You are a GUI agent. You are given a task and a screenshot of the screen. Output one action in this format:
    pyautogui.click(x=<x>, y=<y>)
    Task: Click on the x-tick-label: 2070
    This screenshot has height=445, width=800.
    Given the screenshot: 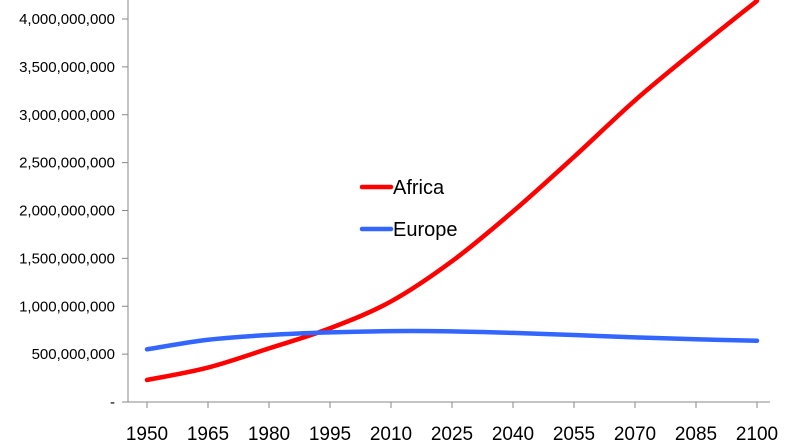 What is the action you would take?
    pyautogui.click(x=635, y=434)
    